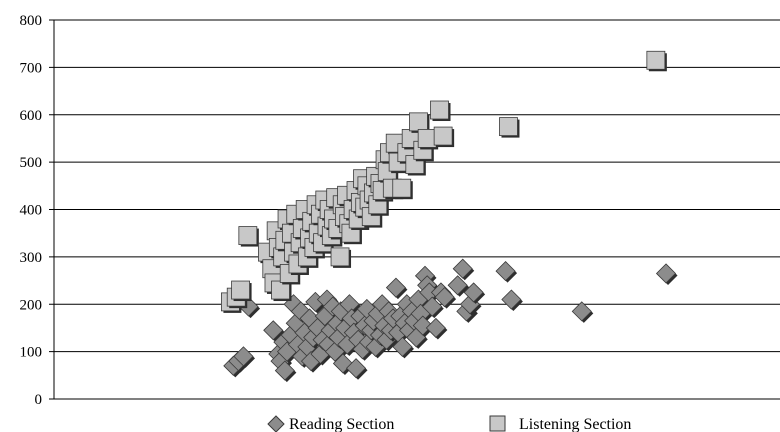 Image resolution: width=780 pixels, height=432 pixels. What do you see at coordinates (575, 424) in the screenshot?
I see `legend-label-listening: Listening Section` at bounding box center [575, 424].